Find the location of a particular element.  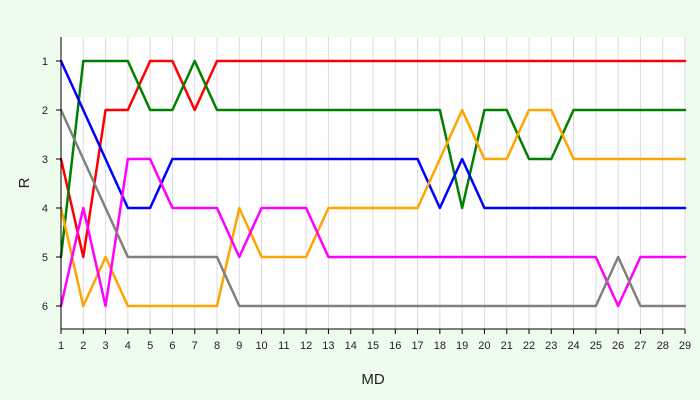

x-tick-label: 17 is located at coordinates (417, 346).